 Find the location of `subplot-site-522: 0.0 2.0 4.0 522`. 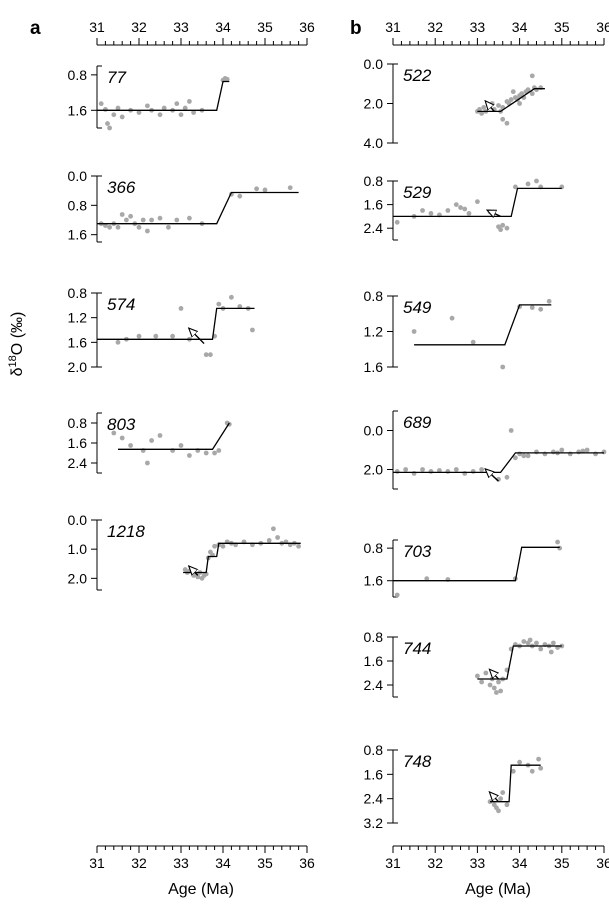

subplot-site-522: 0.0 2.0 4.0 522 is located at coordinates (454, 103).